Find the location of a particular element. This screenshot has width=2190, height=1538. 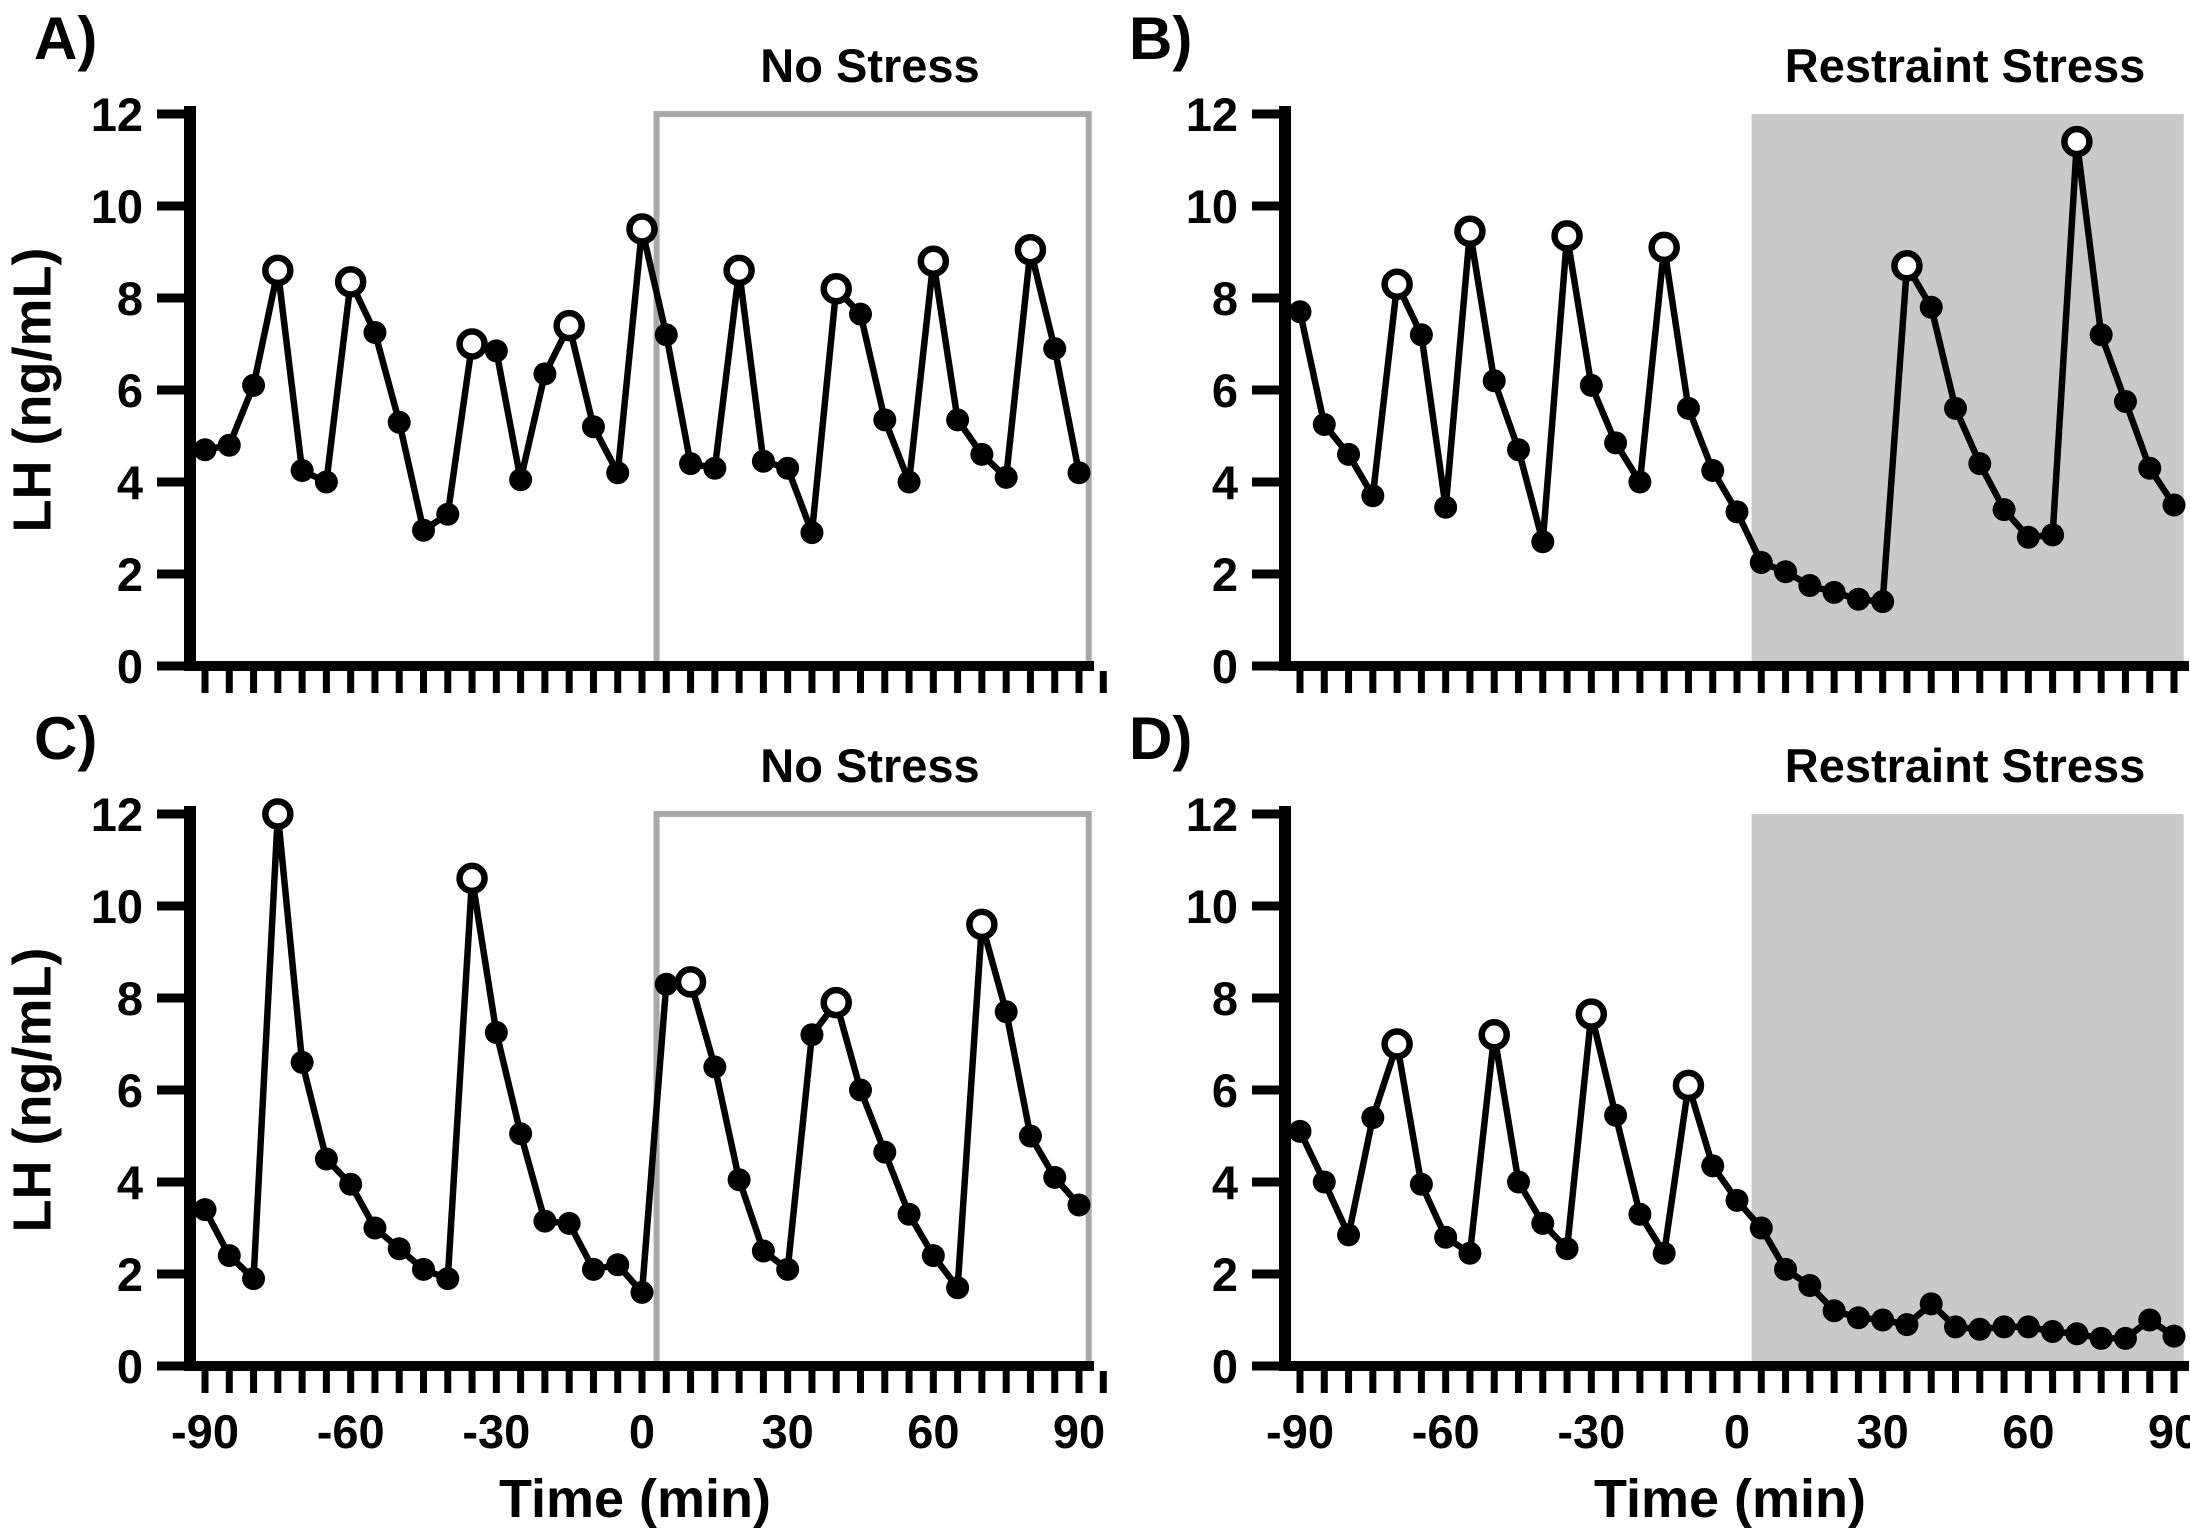

panel-b-letter: B) is located at coordinates (1161, 38).